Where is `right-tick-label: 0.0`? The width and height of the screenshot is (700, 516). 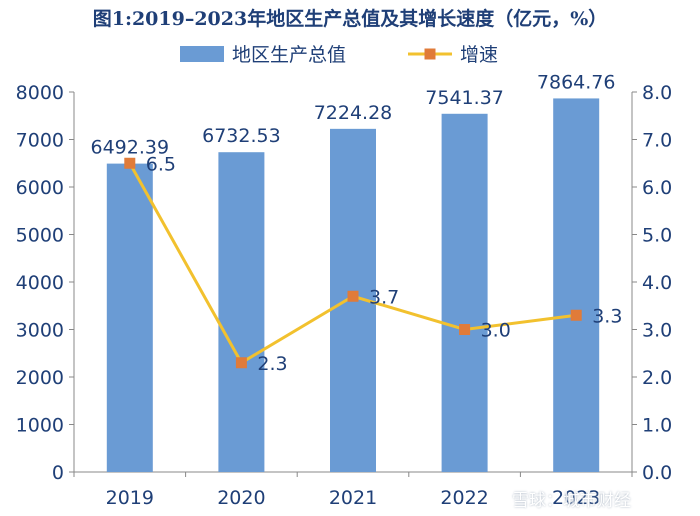 right-tick-label: 0.0 is located at coordinates (657, 473).